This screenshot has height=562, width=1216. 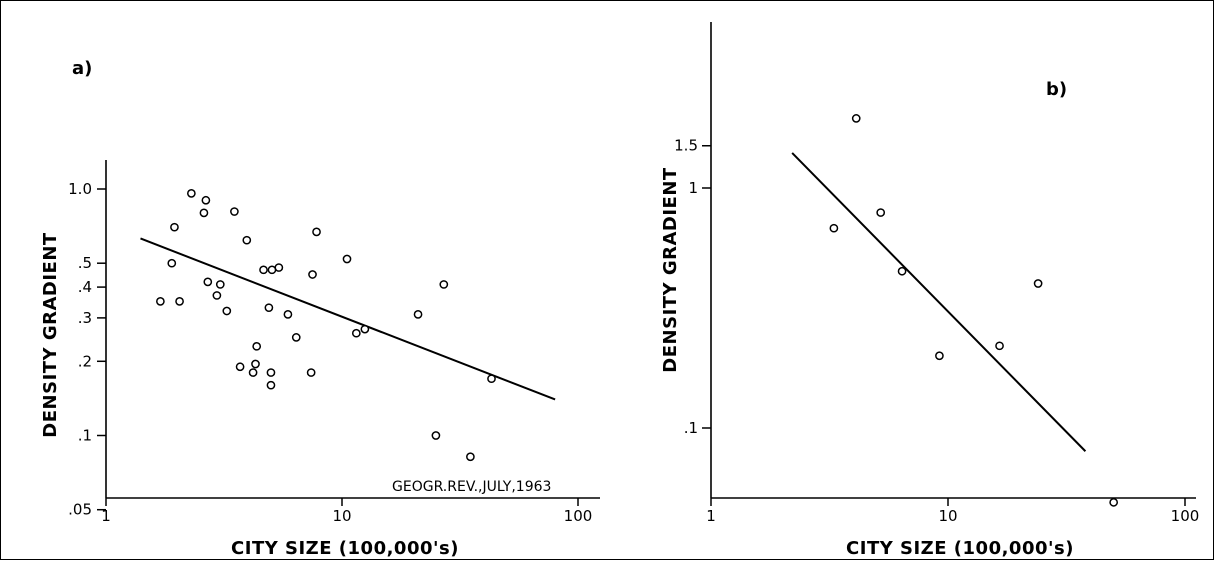 What do you see at coordinates (80, 189) in the screenshot?
I see `panel-a-y-tick-label: 1.0` at bounding box center [80, 189].